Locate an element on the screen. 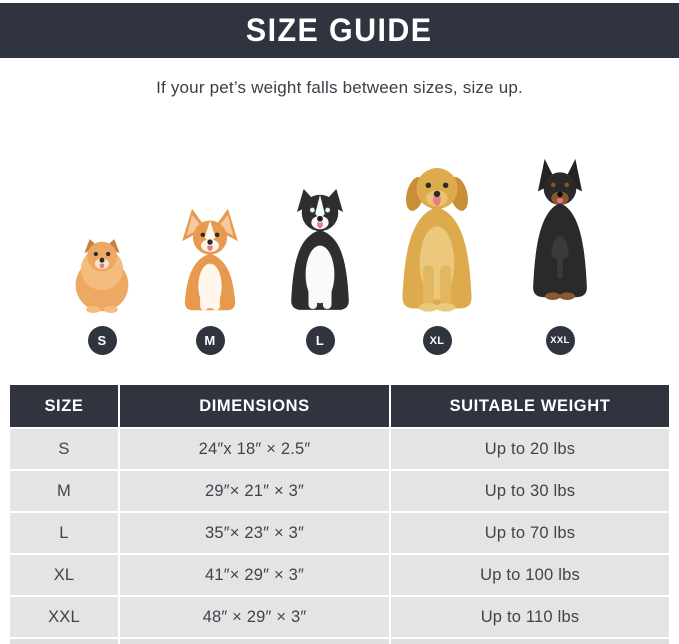 This screenshot has height=644, width=679. size-table-cutoff-row is located at coordinates (339, 641).